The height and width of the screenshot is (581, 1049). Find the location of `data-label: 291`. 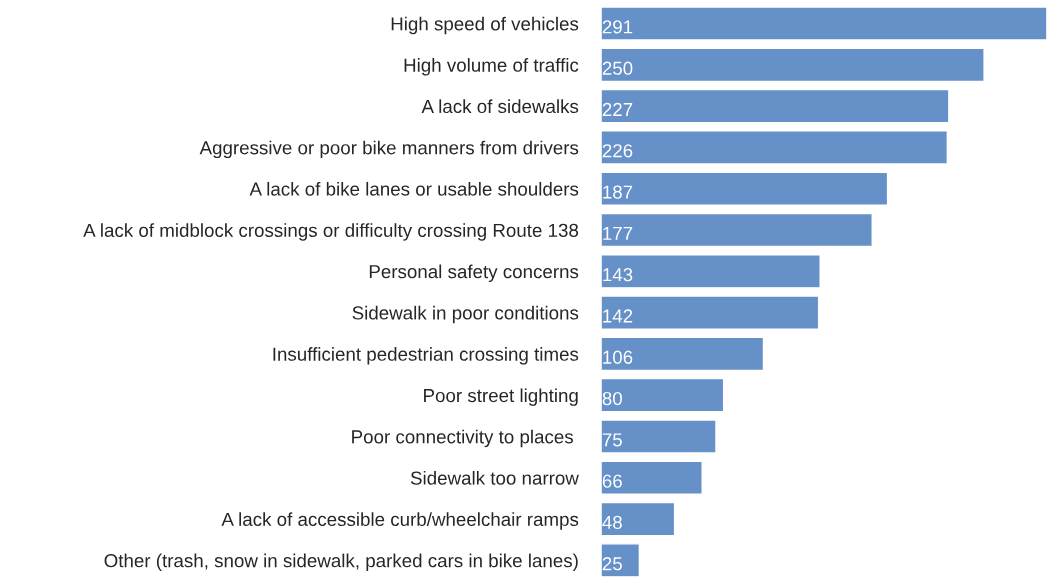

data-label: 291 is located at coordinates (617, 27).